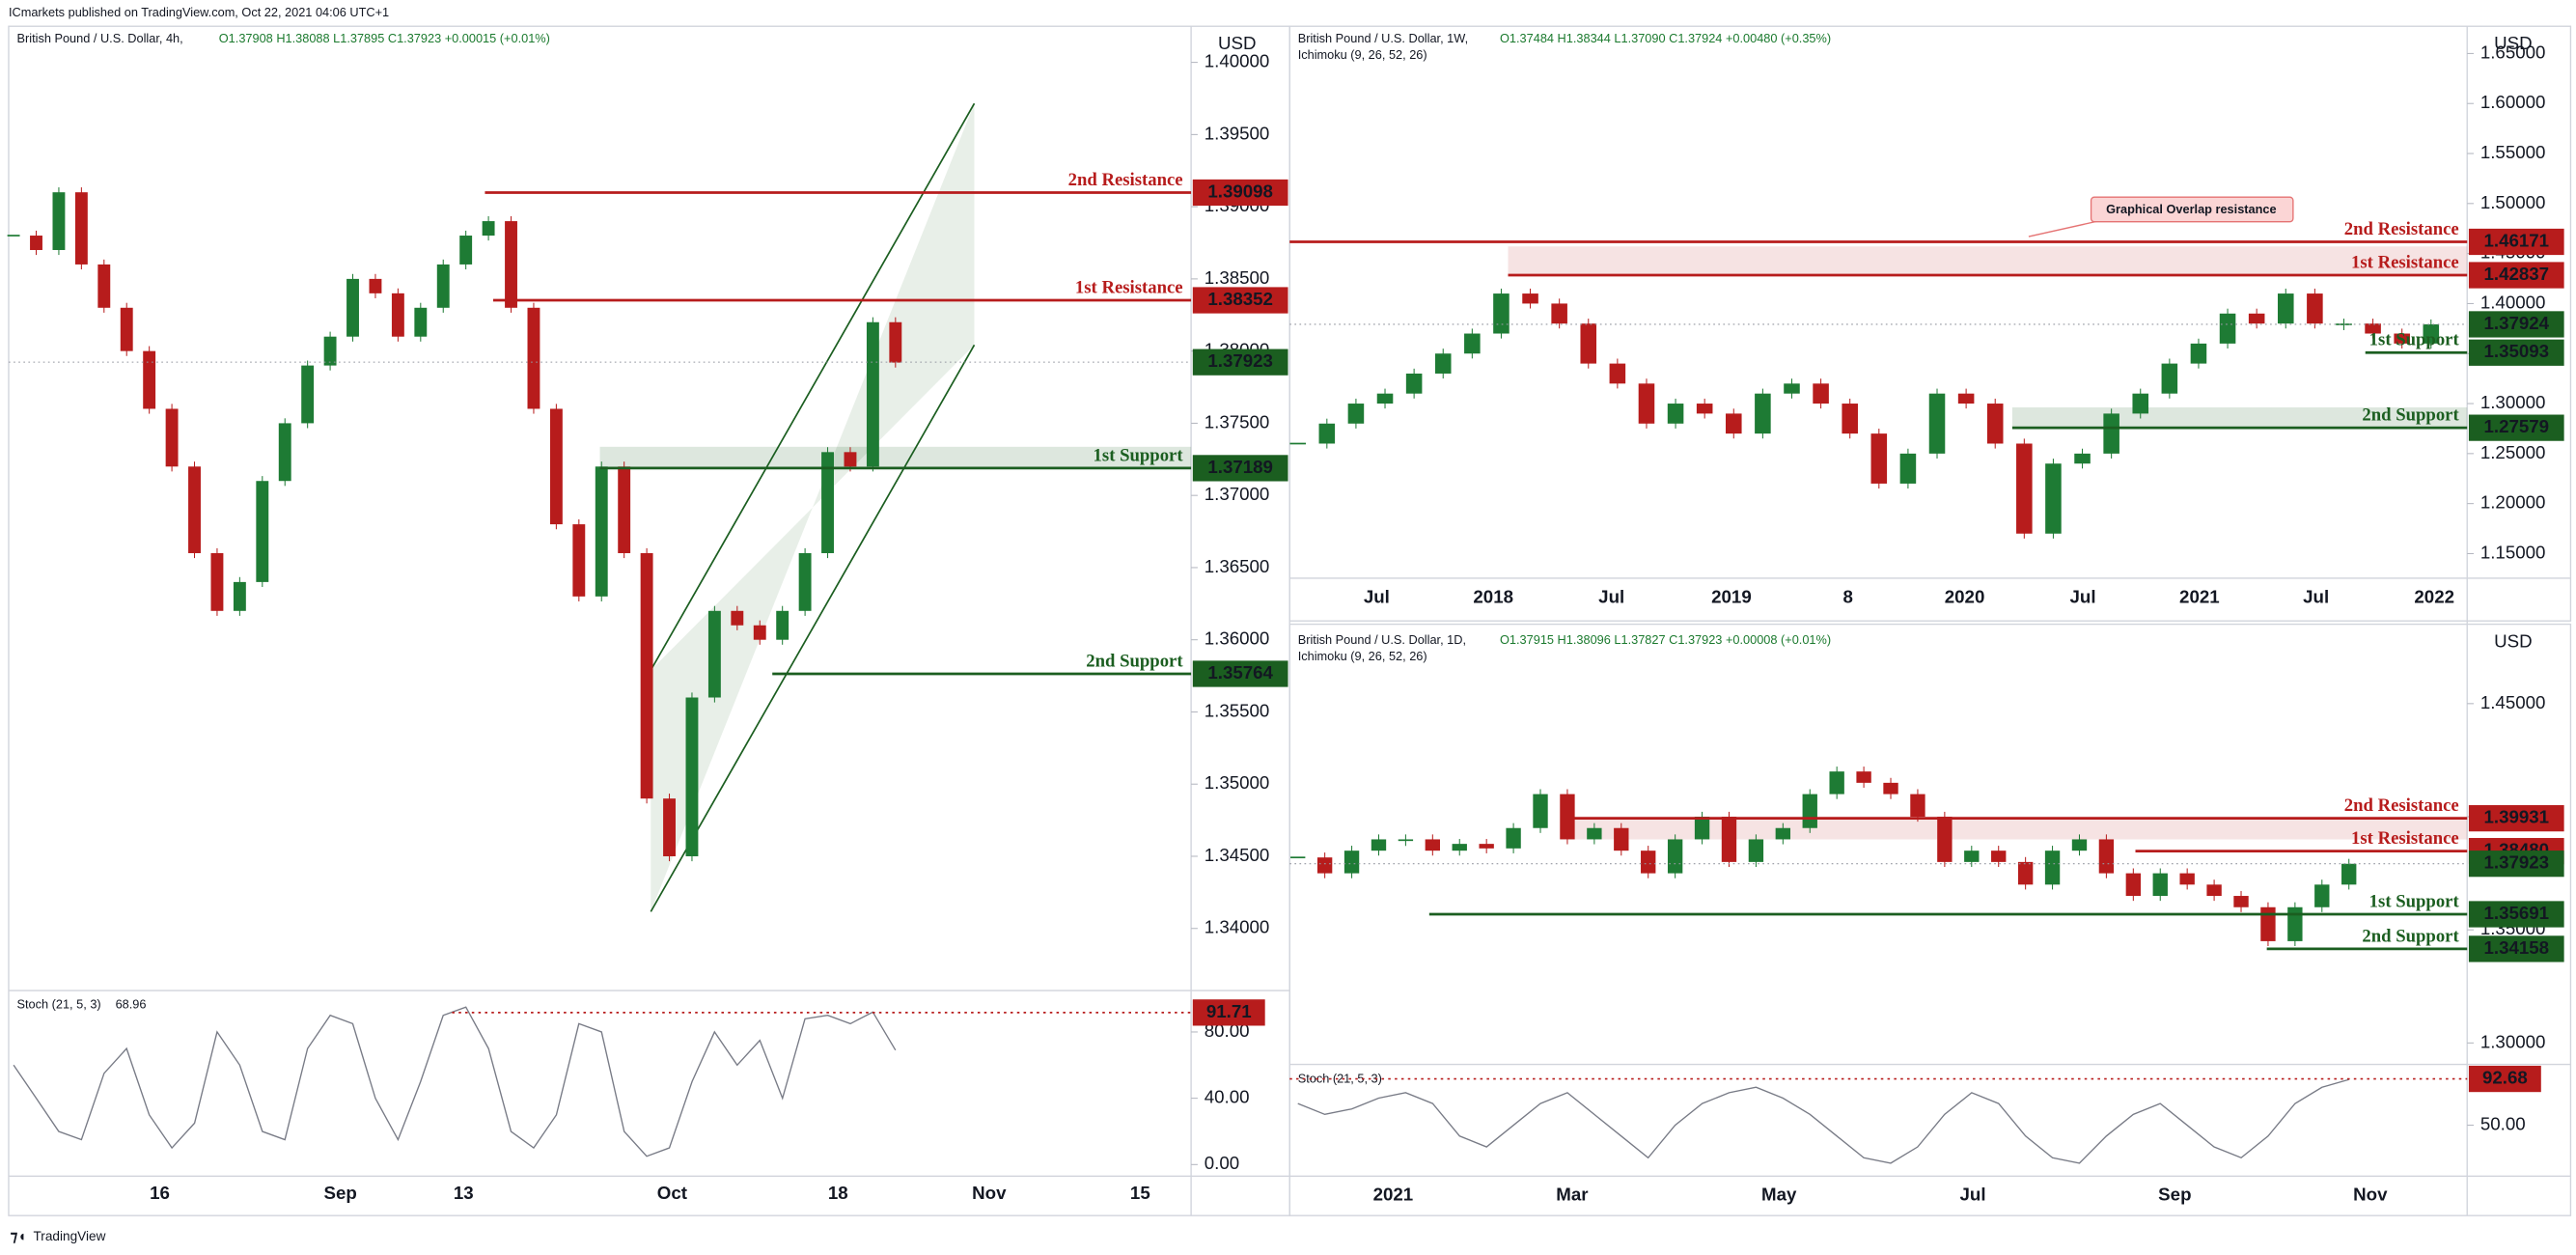 The width and height of the screenshot is (2576, 1255). What do you see at coordinates (1237, 638) in the screenshot?
I see `y-tick-label: 1.36000` at bounding box center [1237, 638].